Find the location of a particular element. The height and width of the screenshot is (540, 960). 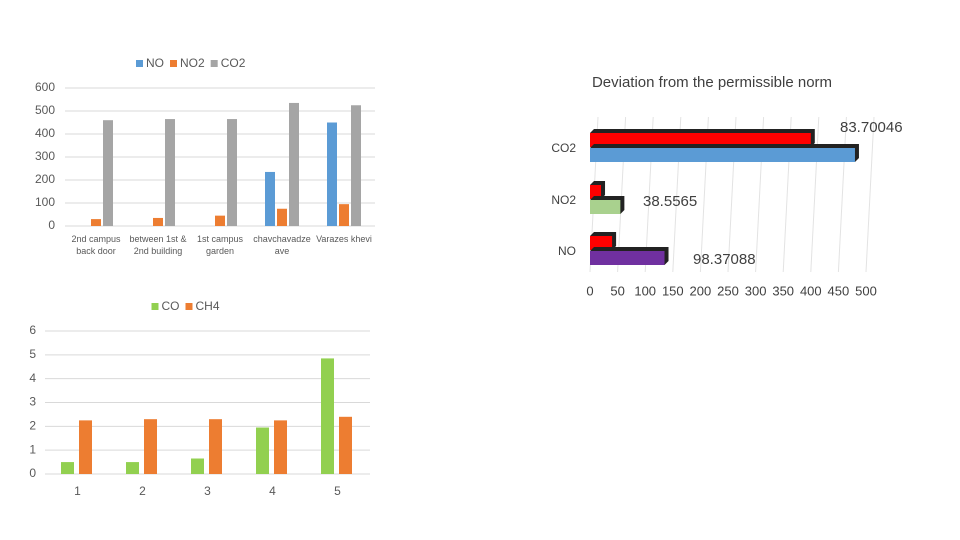

y-tick-label: 600 is located at coordinates (45, 87).